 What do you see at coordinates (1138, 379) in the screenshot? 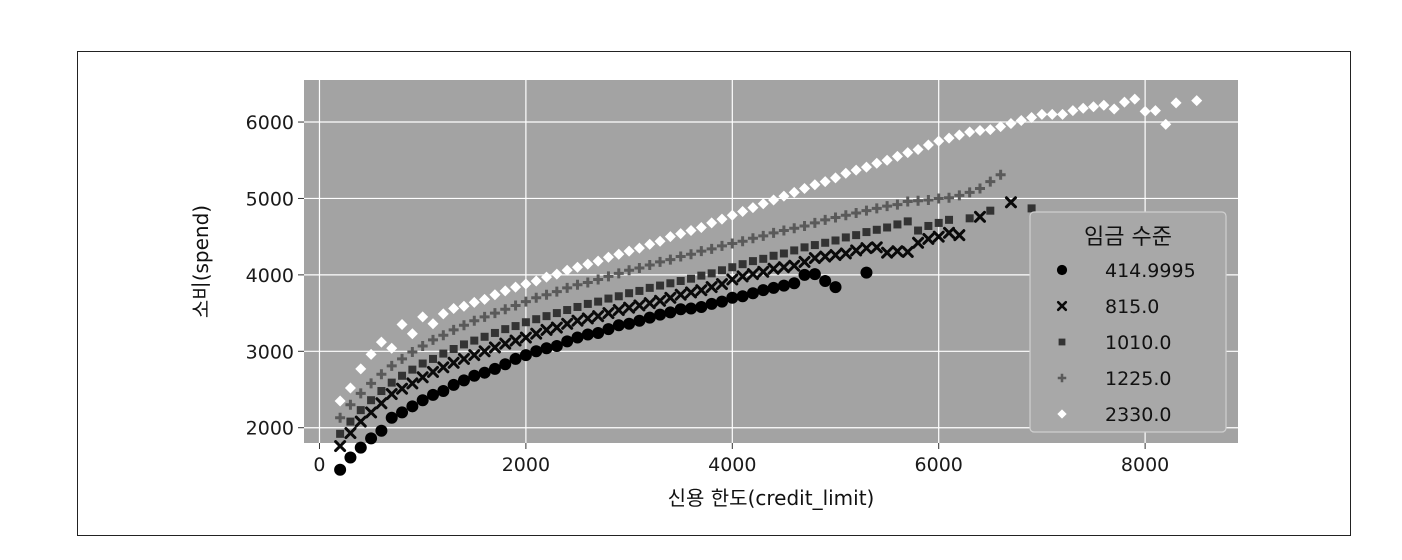
I see `legend-label: 1225.0` at bounding box center [1138, 379].